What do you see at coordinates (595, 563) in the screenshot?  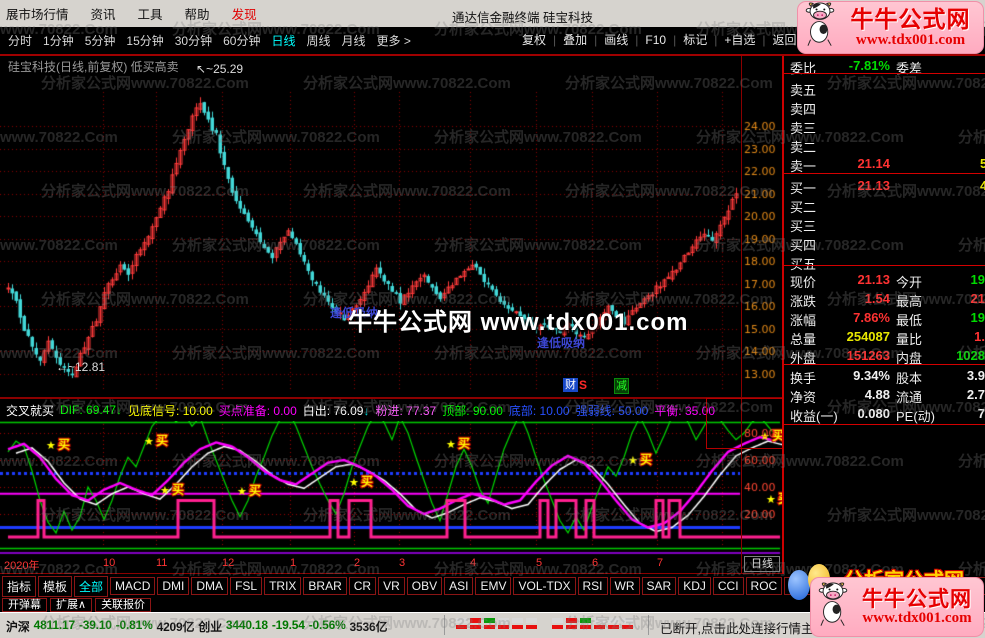 I see `x-axis-tick: 6` at bounding box center [595, 563].